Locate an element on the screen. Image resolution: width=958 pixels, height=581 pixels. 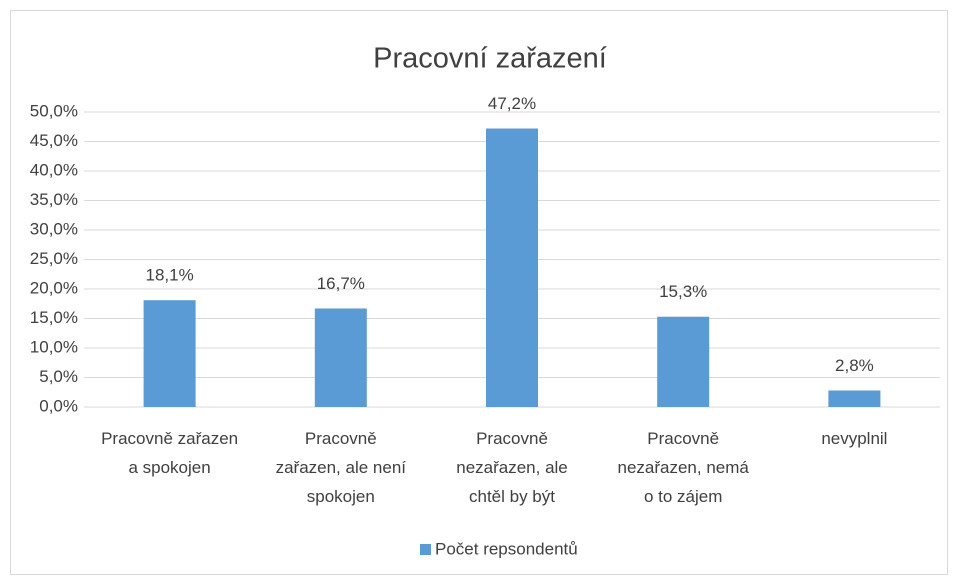
x-tick-label: Pracovně nezařazen, nemá o to zájem is located at coordinates (683, 467).